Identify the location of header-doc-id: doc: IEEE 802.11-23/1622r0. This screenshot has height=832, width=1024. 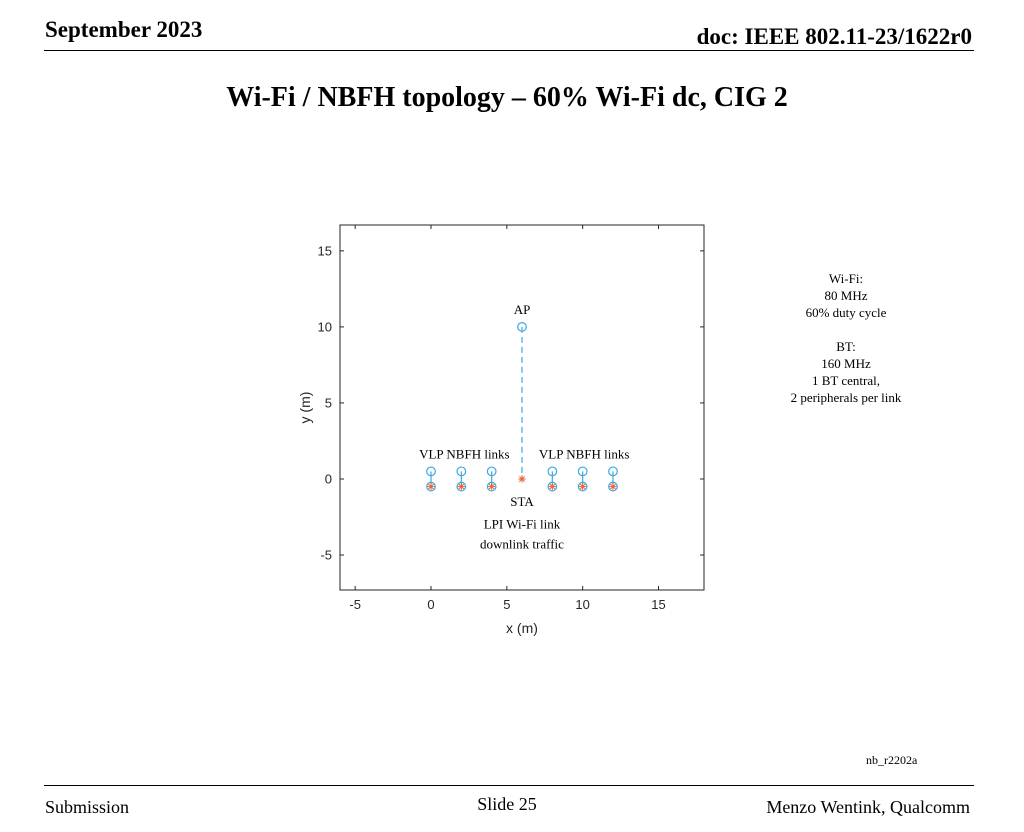
(834, 36).